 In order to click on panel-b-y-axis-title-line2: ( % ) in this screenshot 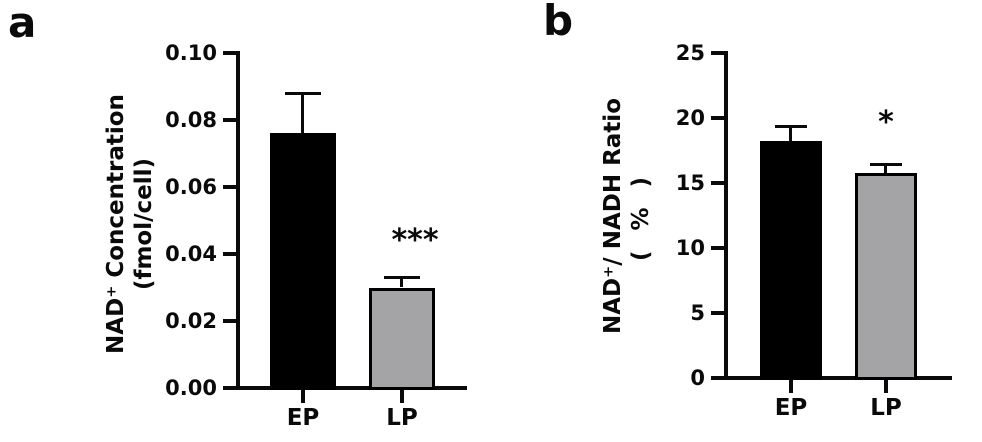, I will do `click(641, 216)`.